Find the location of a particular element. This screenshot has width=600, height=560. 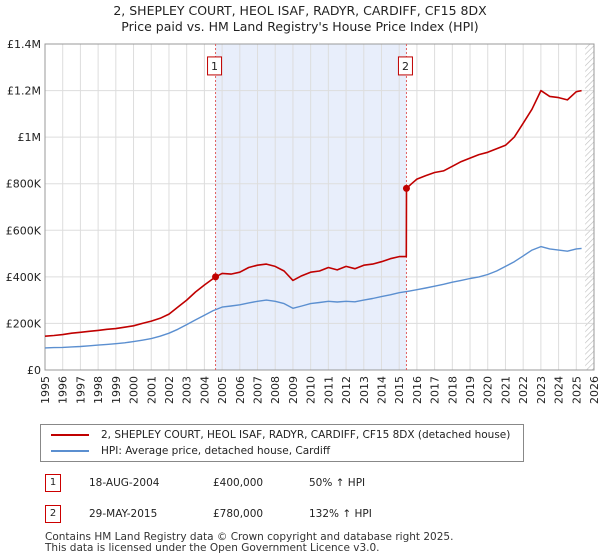

x-tick-label: 2023 is located at coordinates (541, 390).